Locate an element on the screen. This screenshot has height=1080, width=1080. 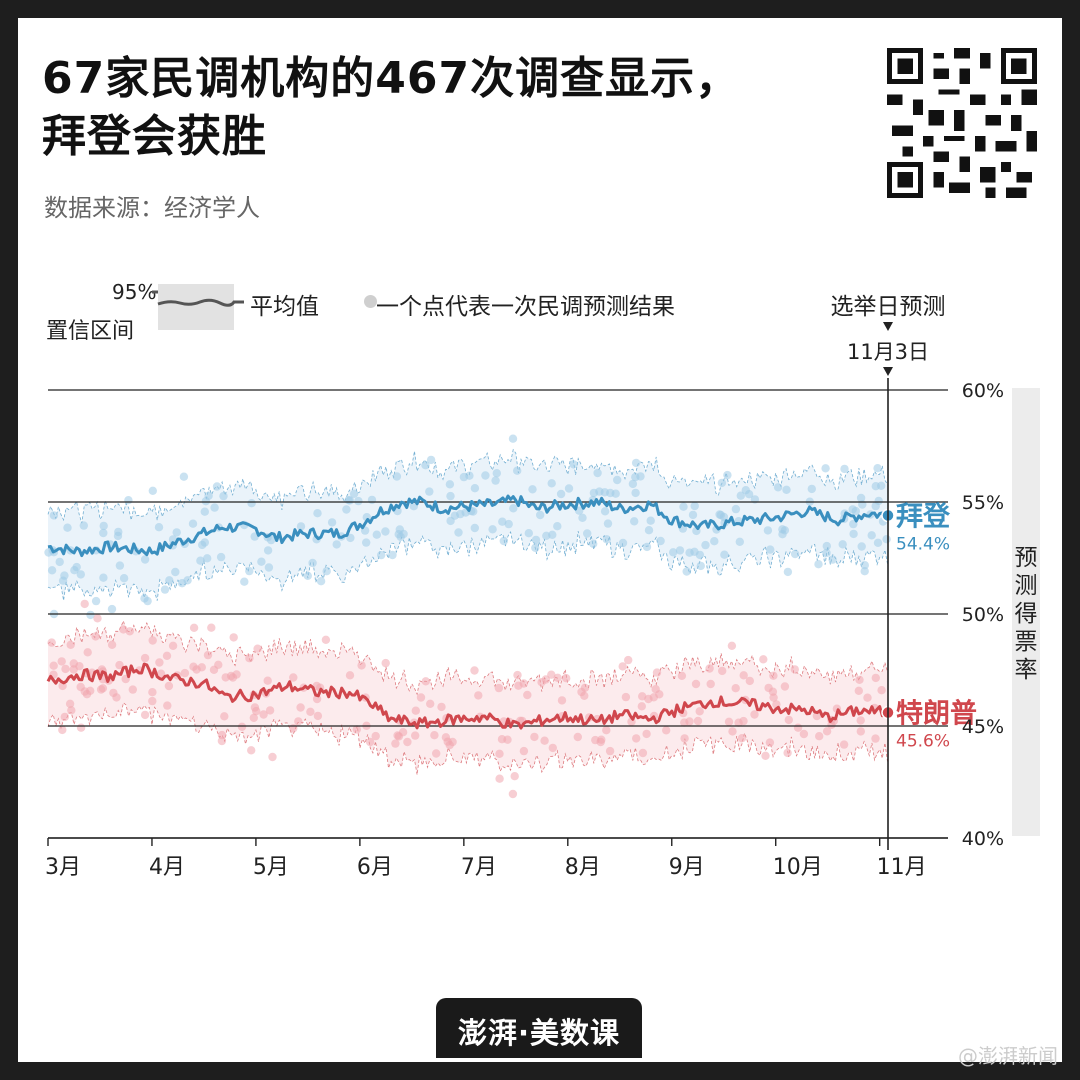
legend-dot-label: 一个点代表一次民调预测结果 is located at coordinates (525, 307).